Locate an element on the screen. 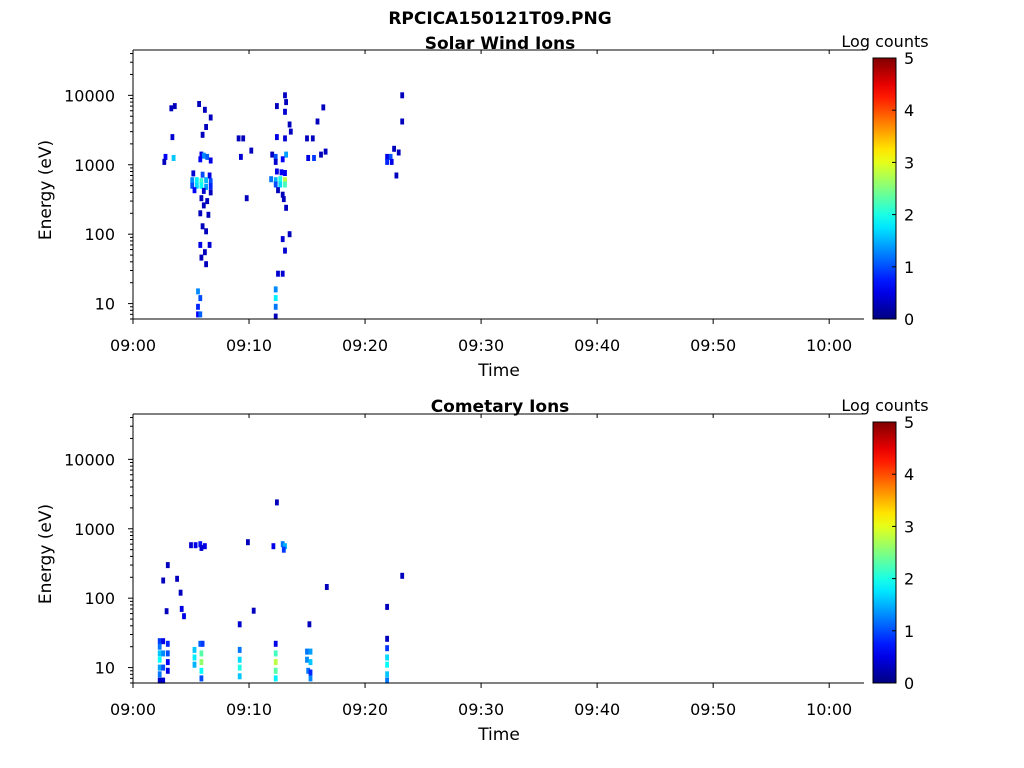 The height and width of the screenshot is (768, 1024). colorbar-tick-label: 2 is located at coordinates (909, 215).